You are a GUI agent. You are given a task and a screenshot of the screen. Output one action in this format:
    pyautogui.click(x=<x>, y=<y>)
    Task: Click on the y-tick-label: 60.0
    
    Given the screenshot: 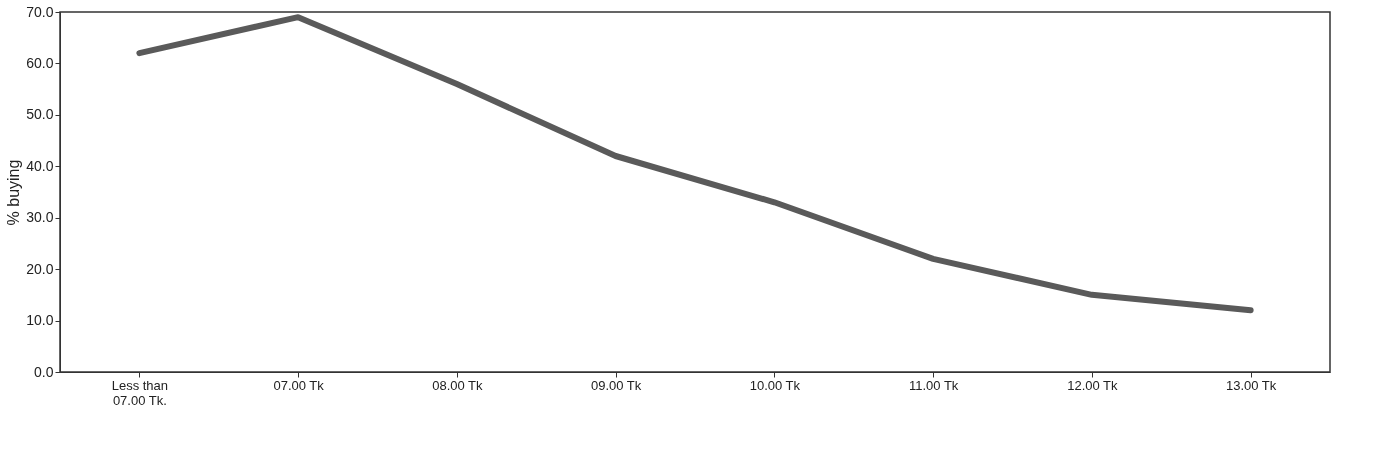 What is the action you would take?
    pyautogui.click(x=40, y=62)
    